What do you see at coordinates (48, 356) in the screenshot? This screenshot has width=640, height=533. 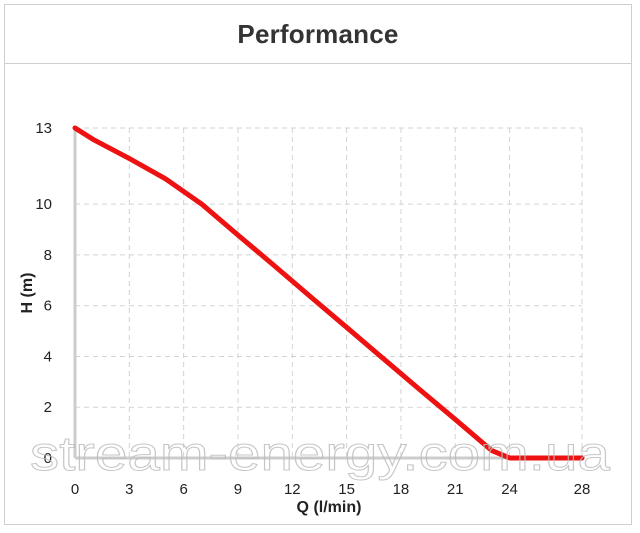 I see `y-tick-label: 4` at bounding box center [48, 356].